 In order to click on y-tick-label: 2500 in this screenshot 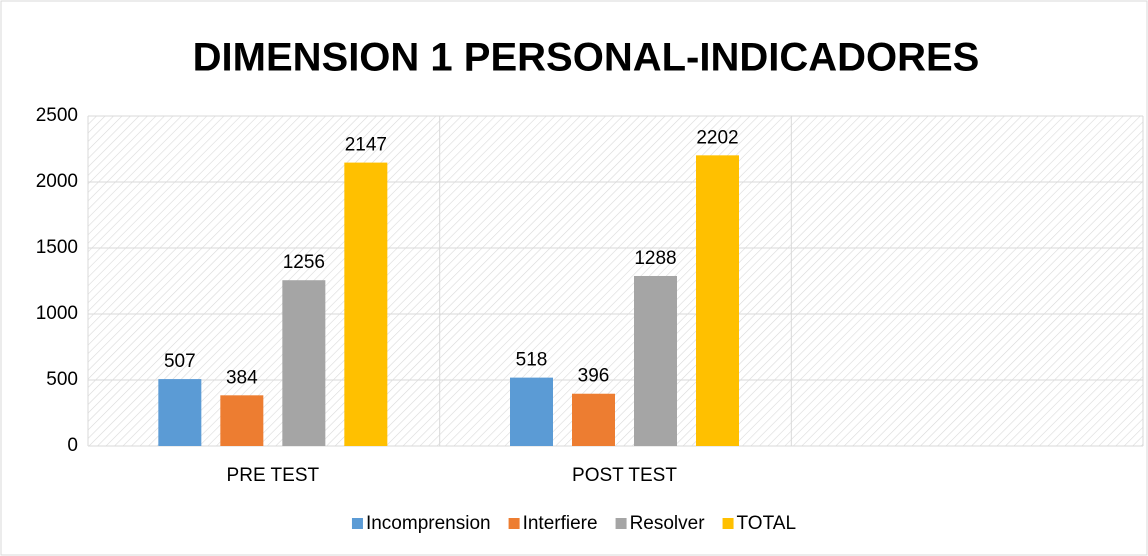, I will do `click(57, 115)`.